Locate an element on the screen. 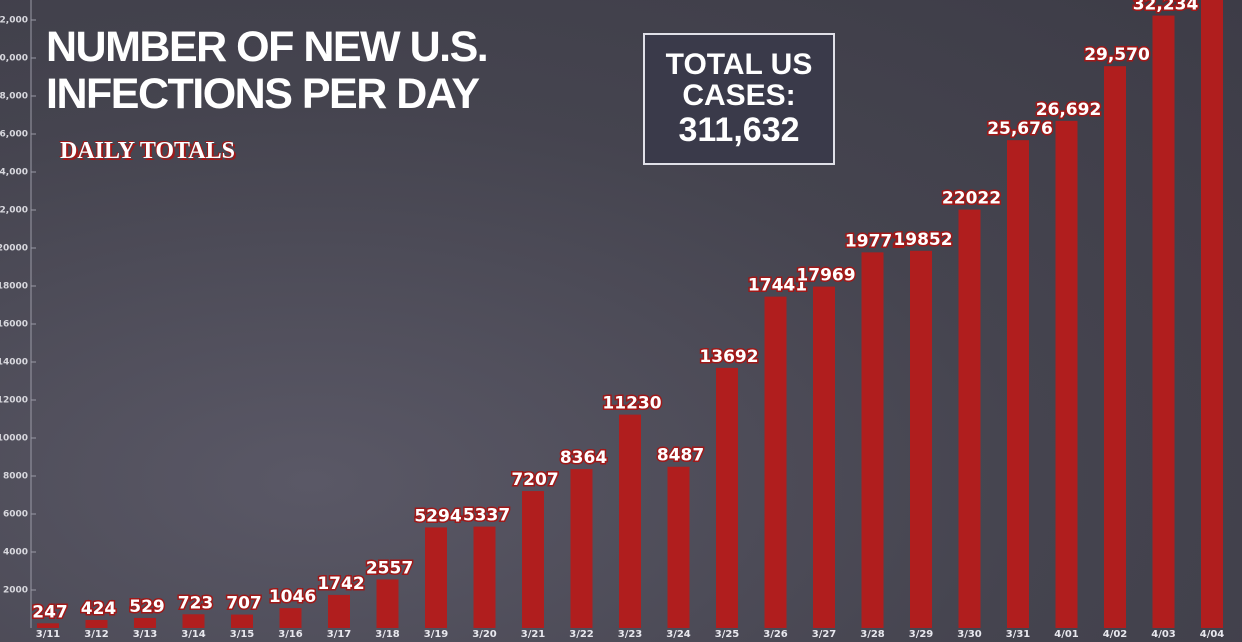 The height and width of the screenshot is (642, 1242). value-label: 32,234 is located at coordinates (1166, 7).